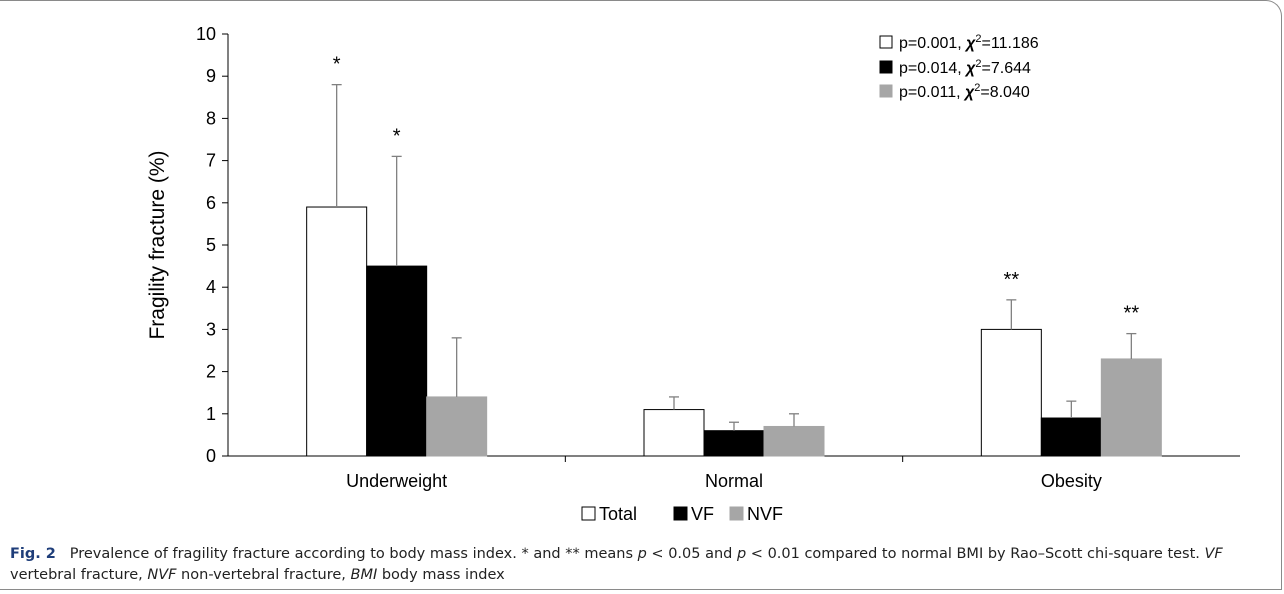 This screenshot has width=1284, height=594. I want to click on y-axis-label: Fragility fracture (%), so click(157, 244).